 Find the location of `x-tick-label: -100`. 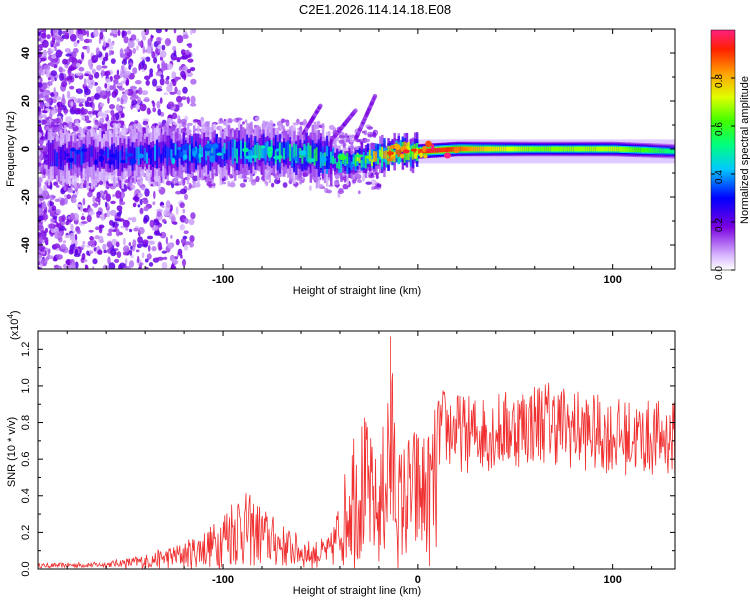

x-tick-label: -100 is located at coordinates (223, 280).